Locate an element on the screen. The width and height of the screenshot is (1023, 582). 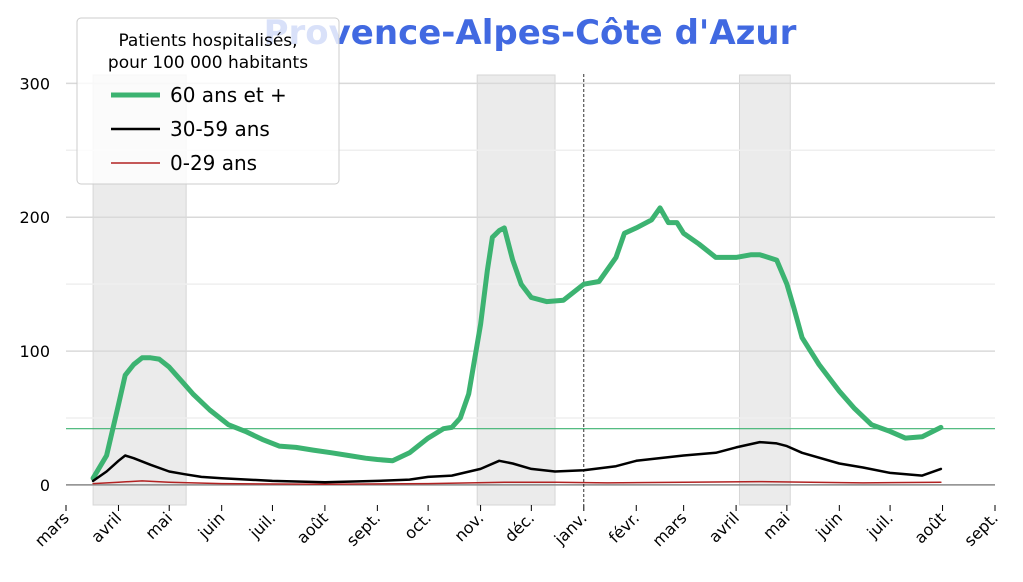
legend-label-3: 0-29 ans is located at coordinates (213, 163).